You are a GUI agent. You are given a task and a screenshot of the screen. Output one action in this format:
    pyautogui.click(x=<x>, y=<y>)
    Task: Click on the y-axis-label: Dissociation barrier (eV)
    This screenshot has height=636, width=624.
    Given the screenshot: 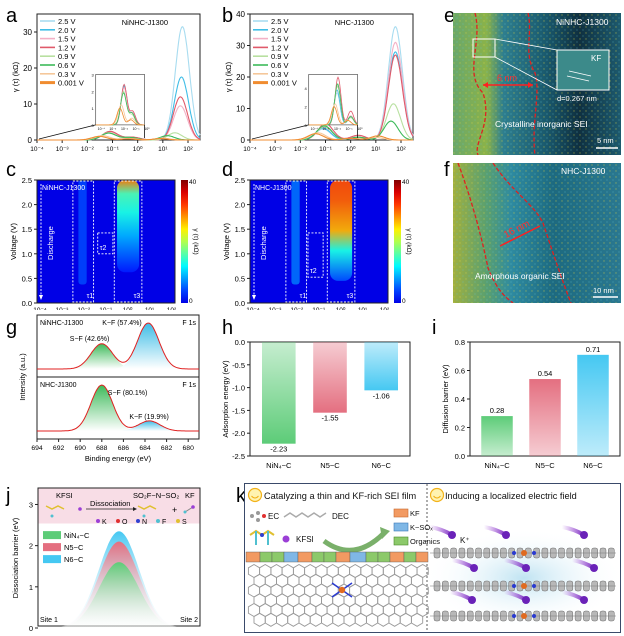 What is the action you would take?
    pyautogui.click(x=15, y=557)
    